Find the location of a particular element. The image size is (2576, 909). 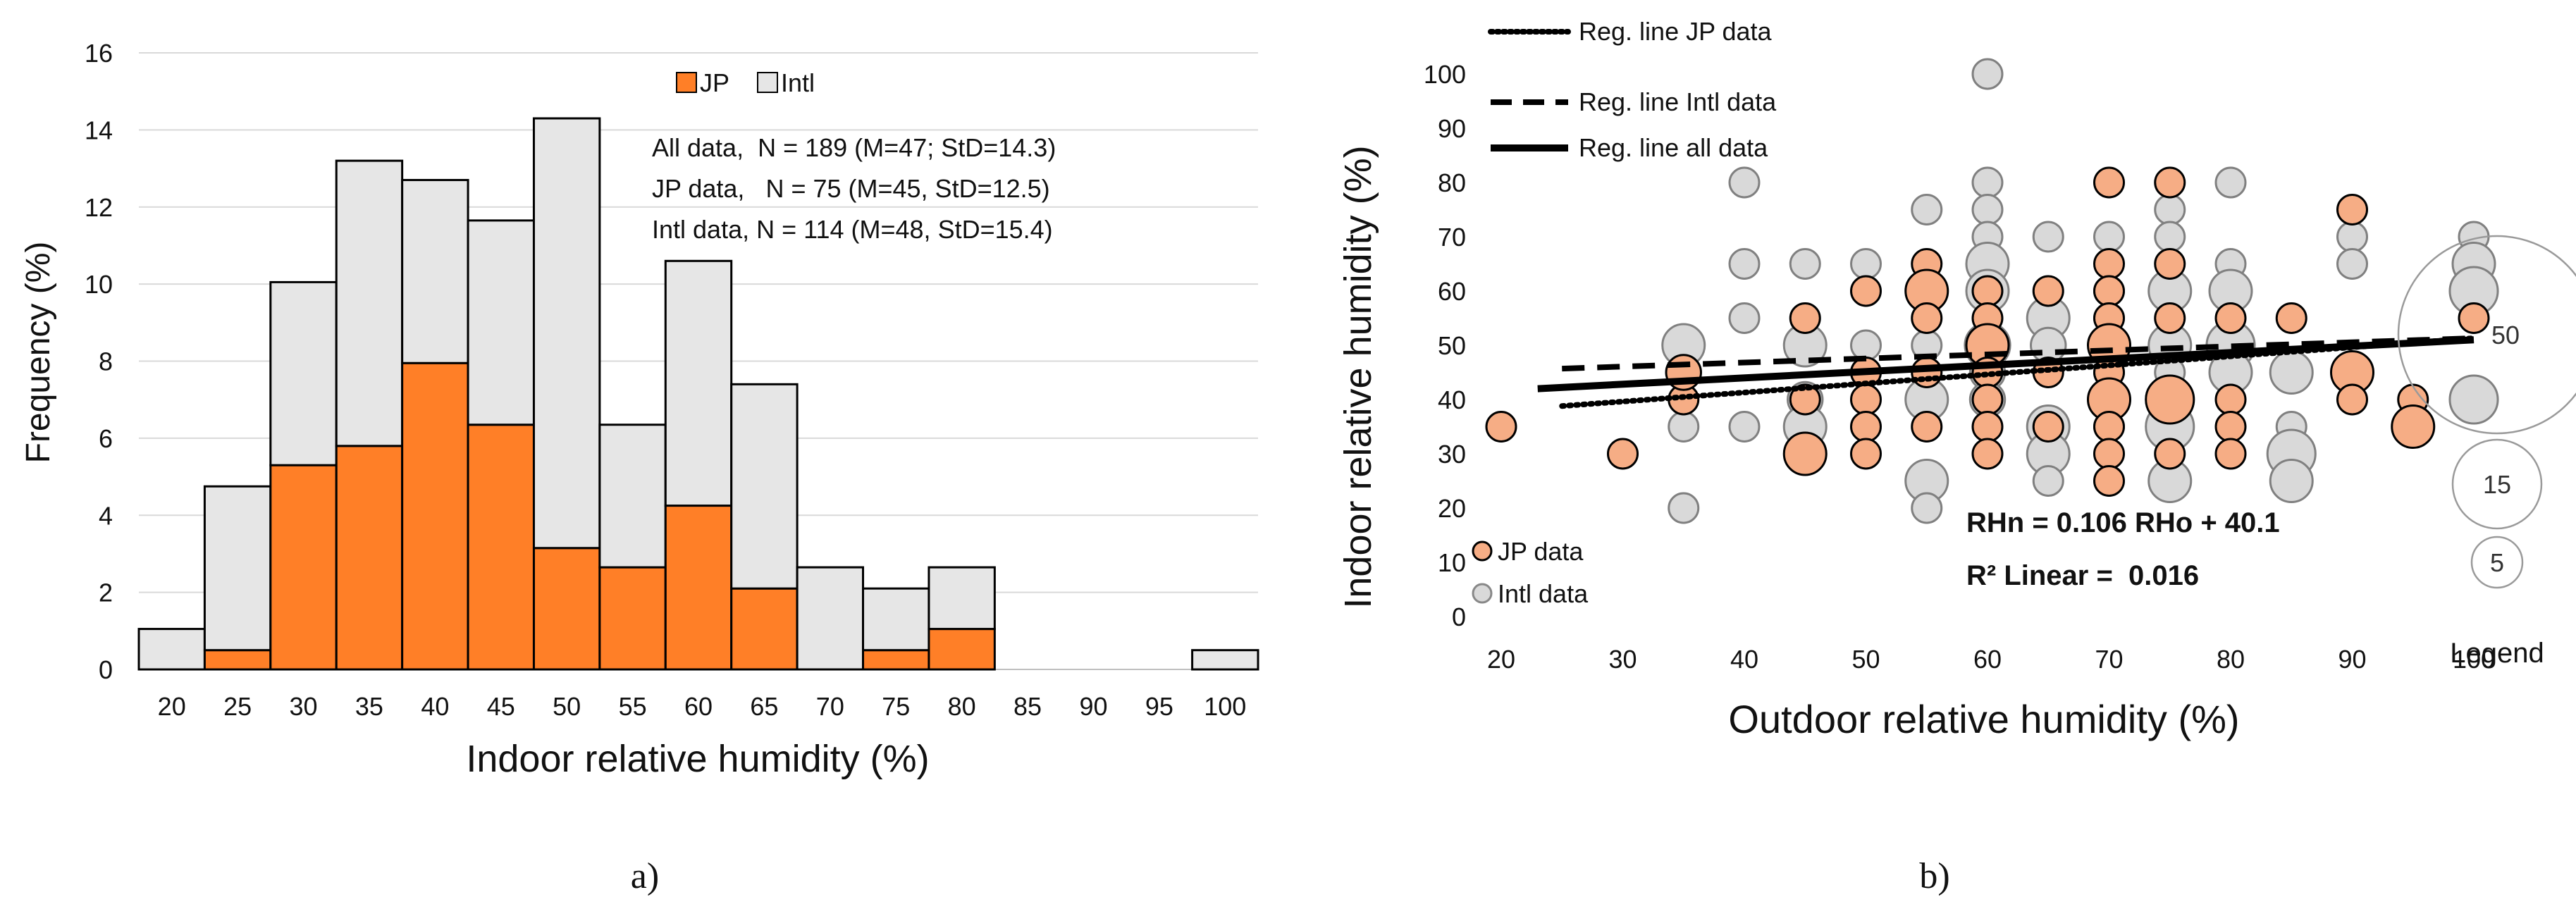

y-tick-label: 50 is located at coordinates (1452, 346).